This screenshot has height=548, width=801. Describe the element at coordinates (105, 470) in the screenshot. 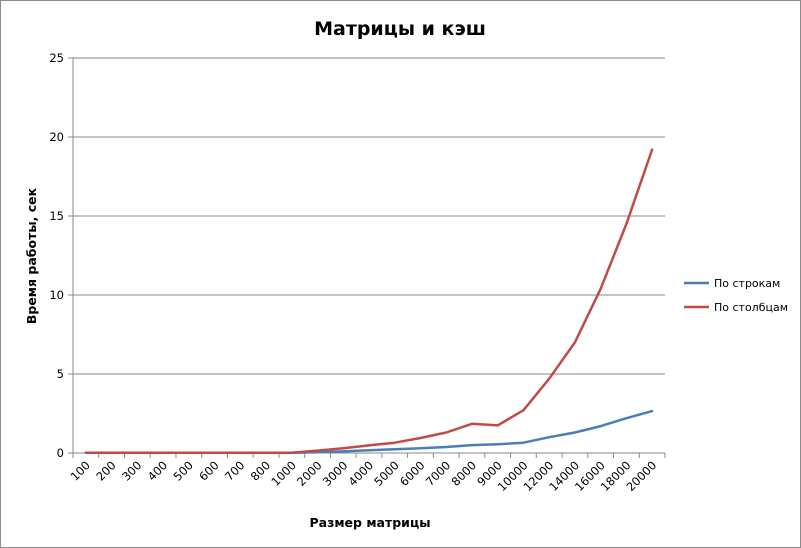

I see `x-tick-label: 200` at that location.